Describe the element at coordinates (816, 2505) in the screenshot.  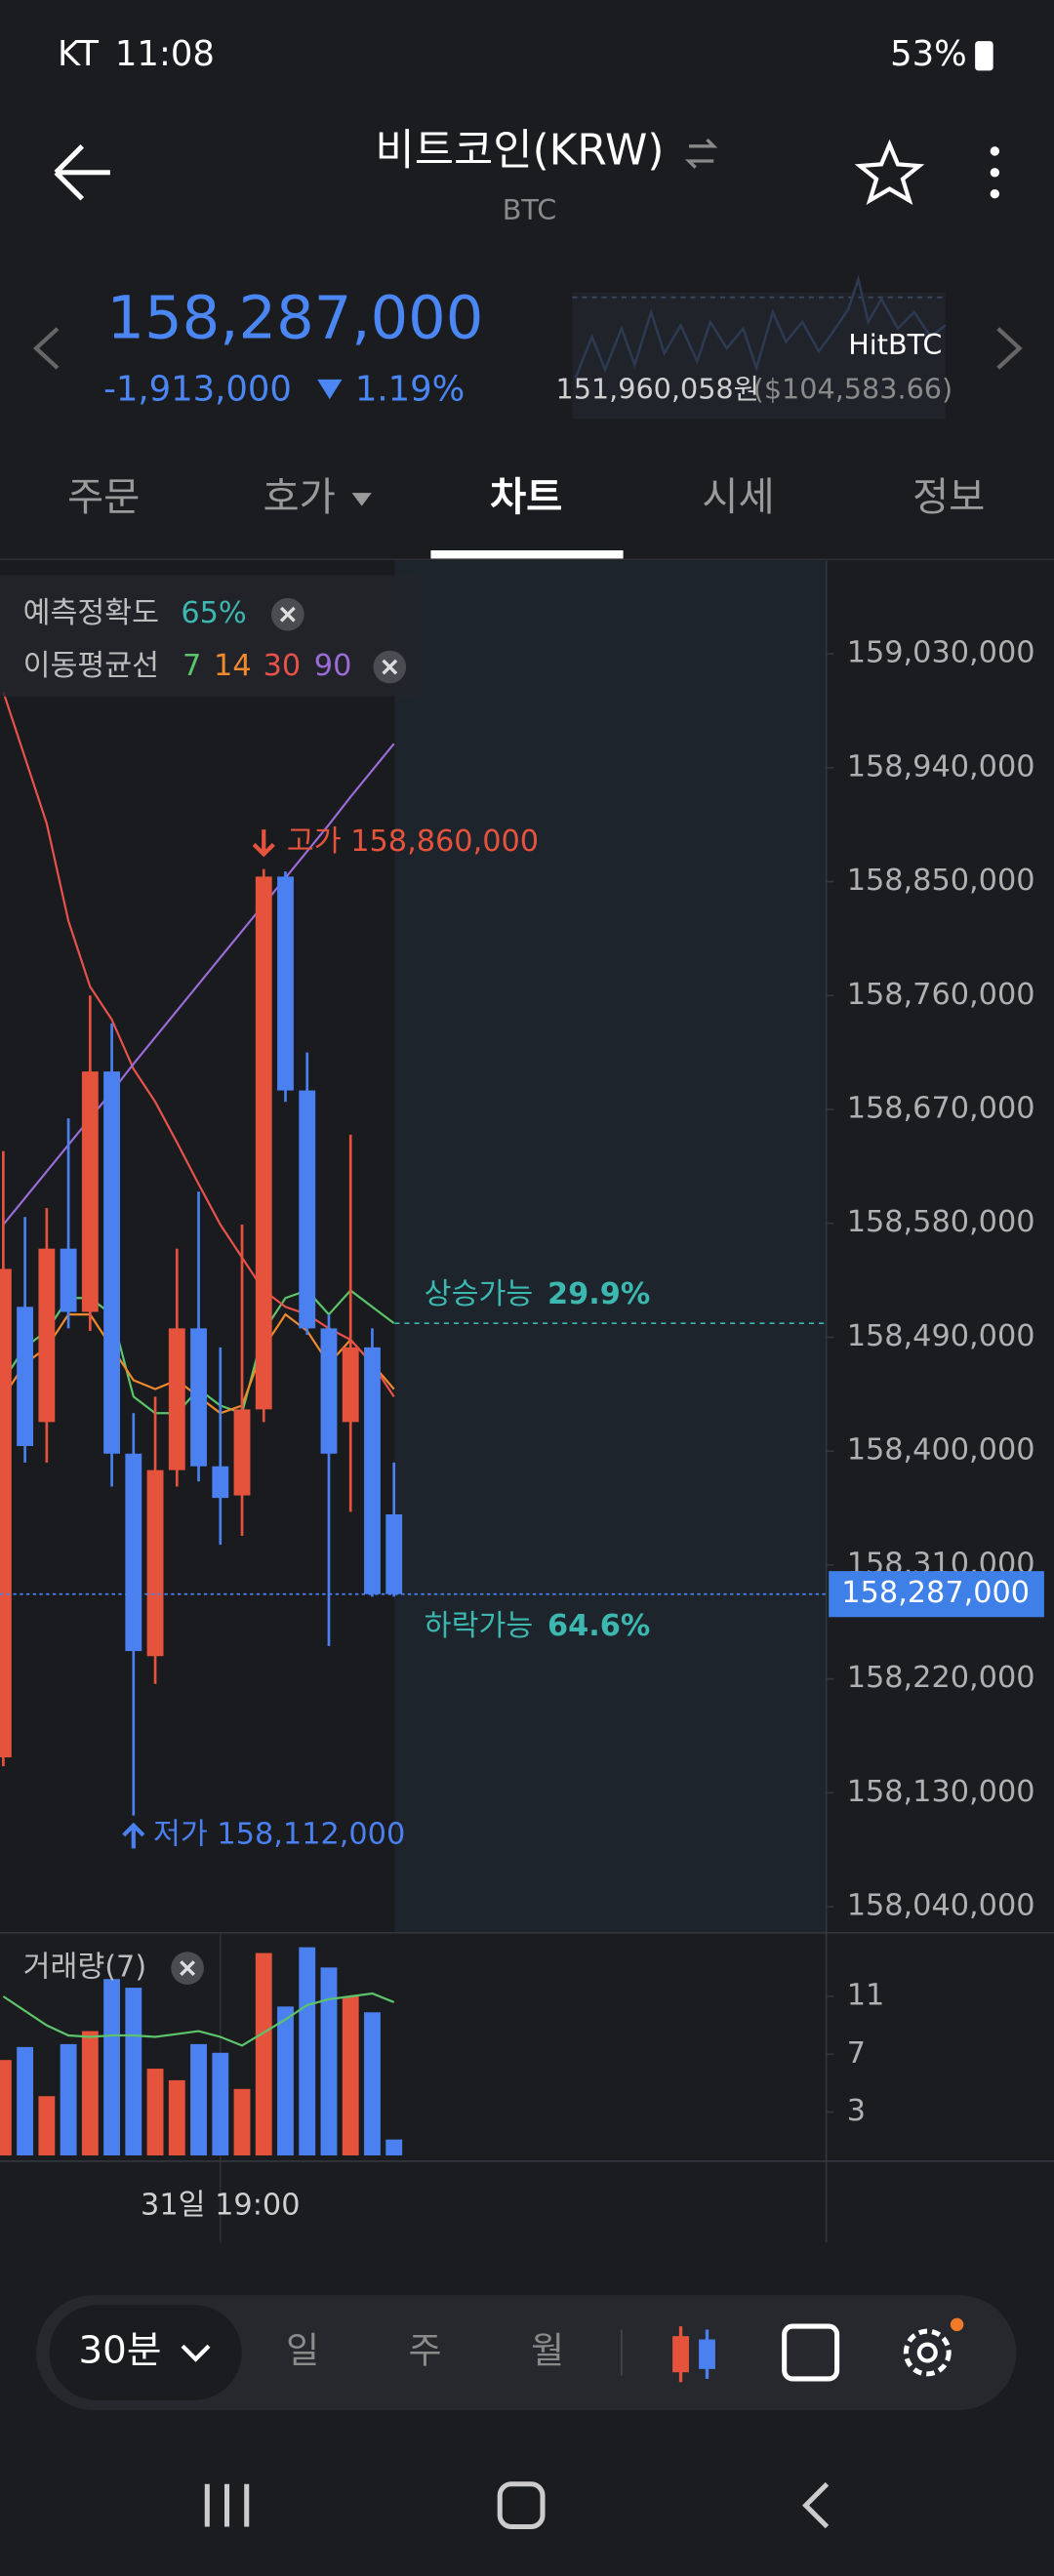
I see `nav-back` at that location.